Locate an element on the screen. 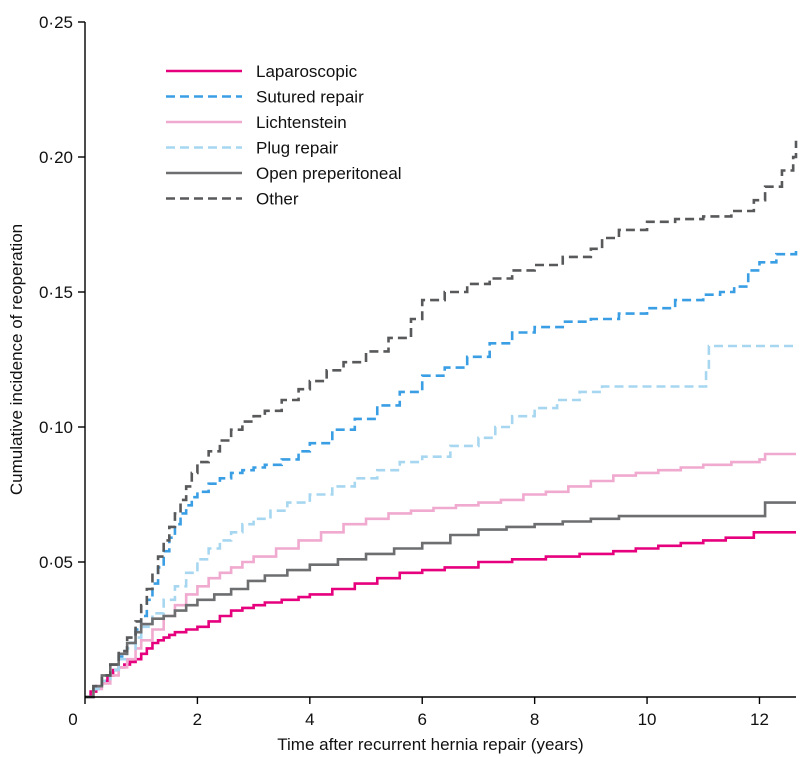 This screenshot has width=804, height=757. legend-label-sutured-repair: Sutured repair is located at coordinates (310, 97).